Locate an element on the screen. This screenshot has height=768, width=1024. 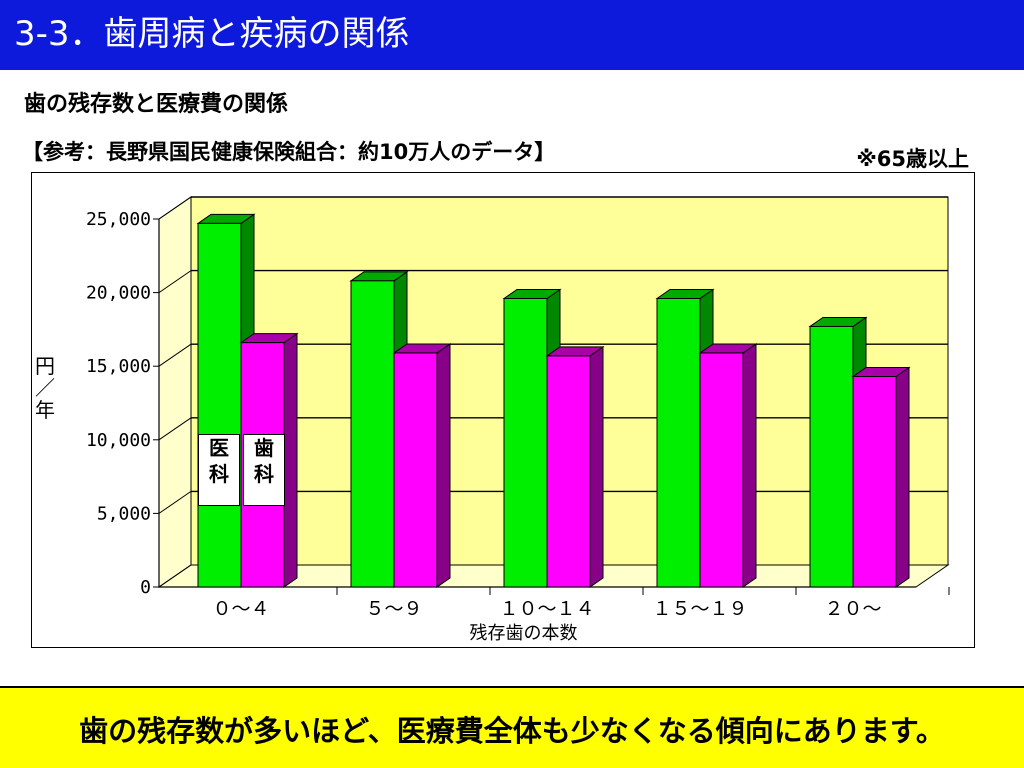
y-axis-title-char: 年 is located at coordinates (45, 410).